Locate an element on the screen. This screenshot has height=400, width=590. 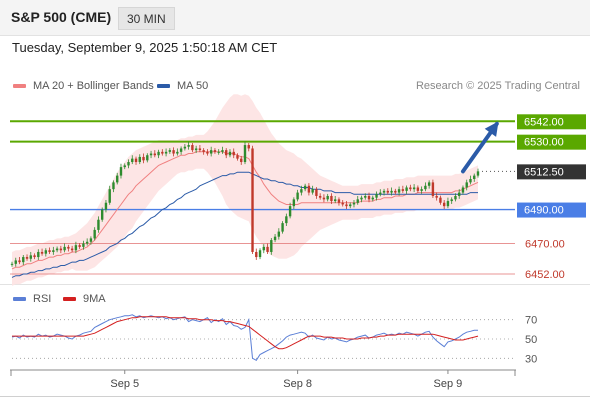
rsi-tick-label: 50 is located at coordinates (531, 340).